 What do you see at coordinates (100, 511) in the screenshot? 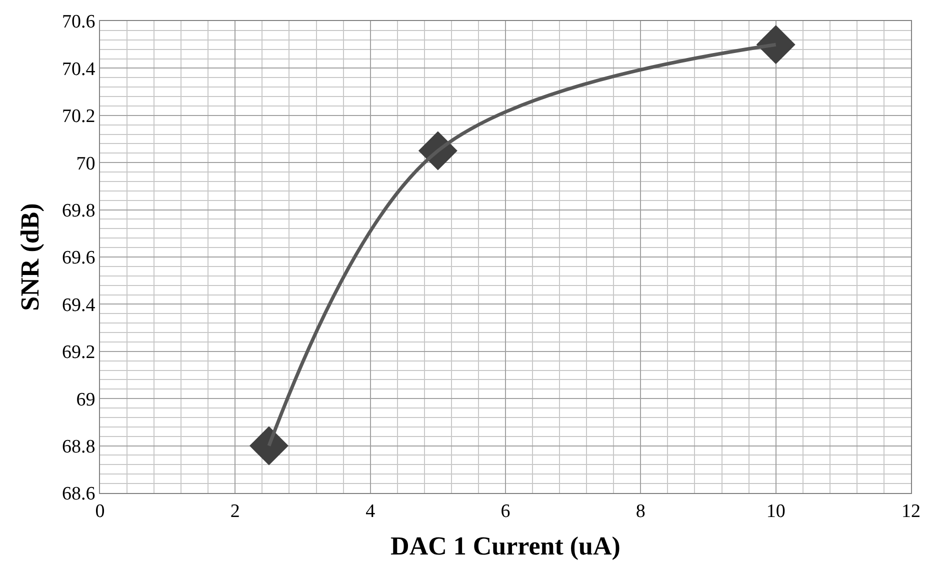
I see `x-tick-label: 0` at bounding box center [100, 511].